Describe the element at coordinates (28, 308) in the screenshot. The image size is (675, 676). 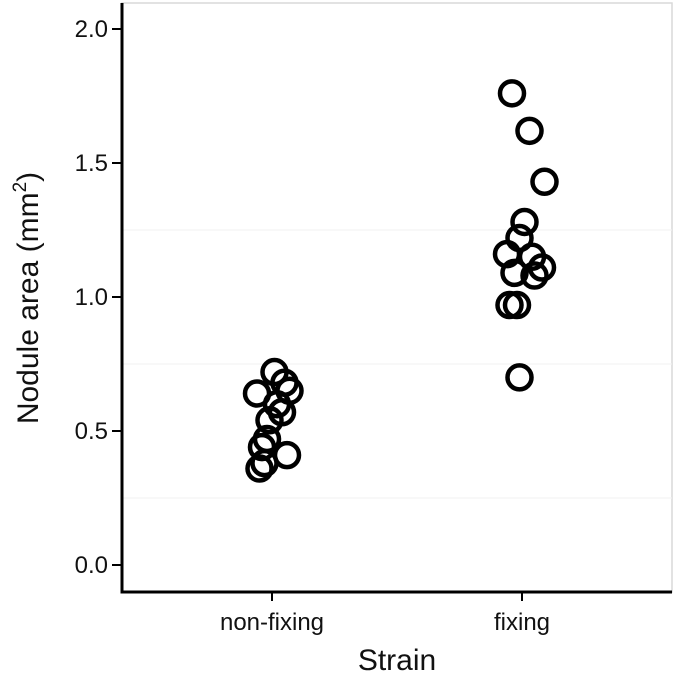
I see `y-axis-title-main: Nodule area (mm` at that location.